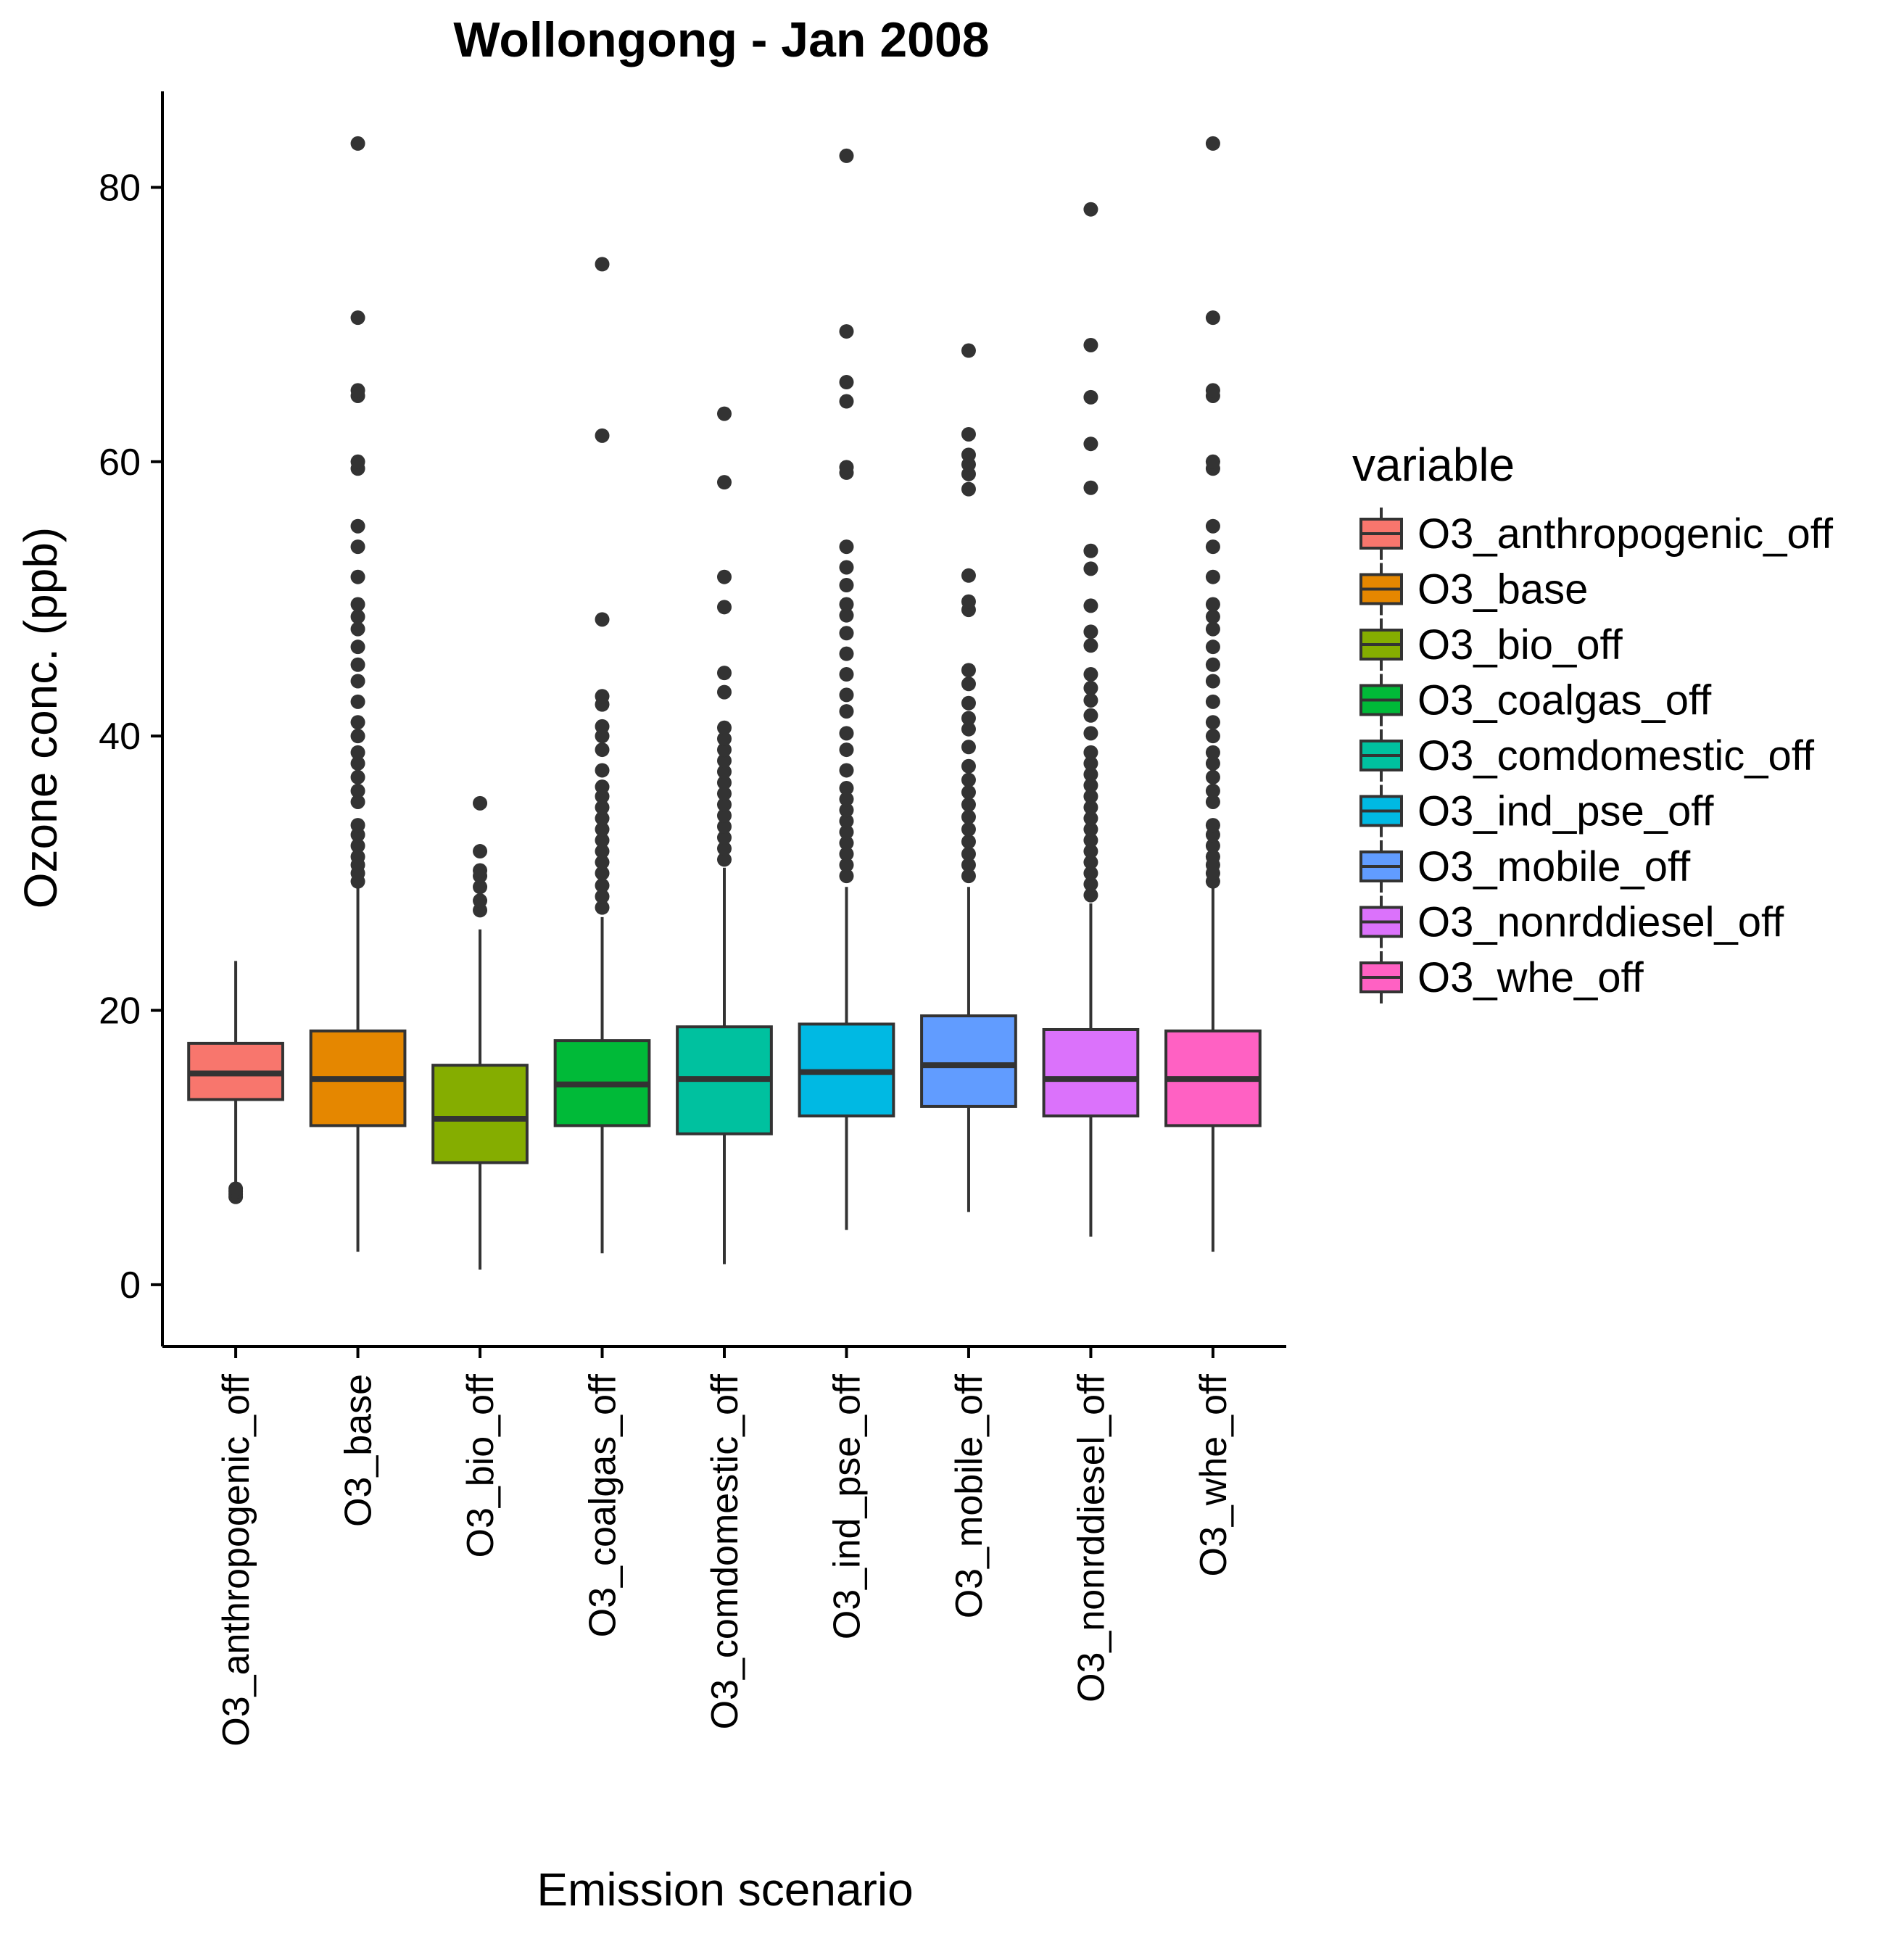 The image size is (1904, 1933). I want to click on box-O3_base, so click(358, 694).